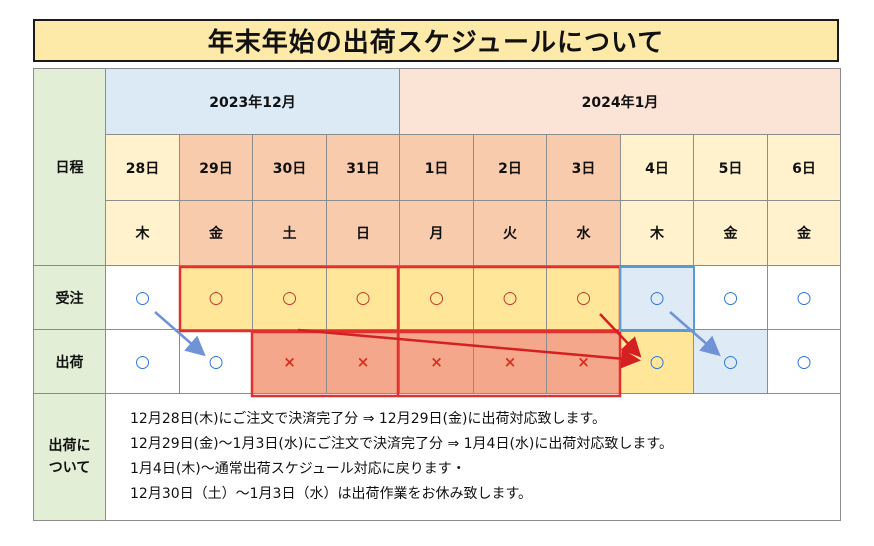 This screenshot has height=546, width=874. Describe the element at coordinates (69, 297) in the screenshot. I see `order-label: 受注` at that location.